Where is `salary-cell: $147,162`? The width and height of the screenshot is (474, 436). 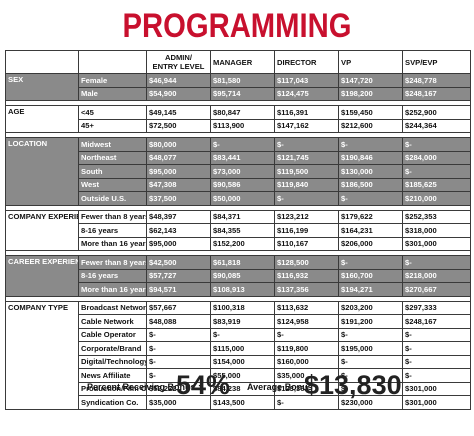 salary-cell: $147,162 is located at coordinates (306, 125).